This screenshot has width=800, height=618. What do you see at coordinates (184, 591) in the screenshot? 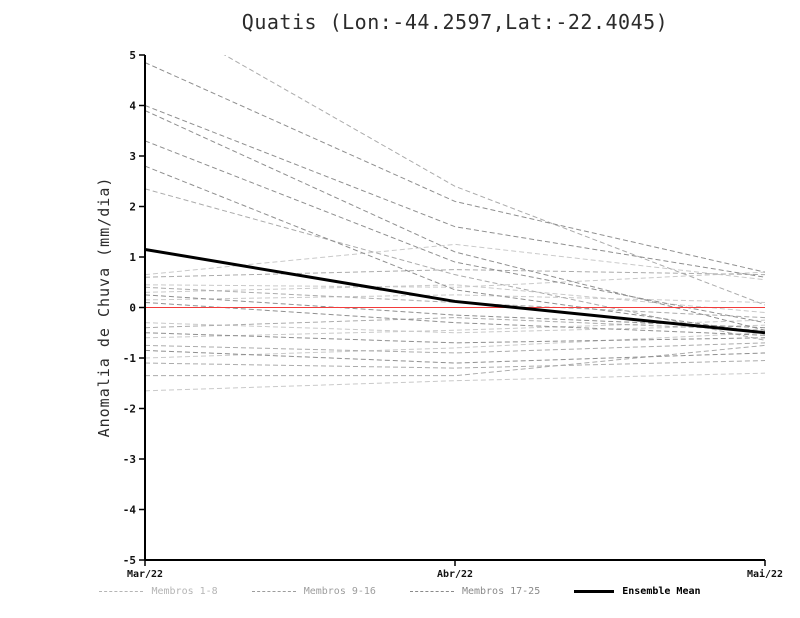
I see `legend-label: Membros 1-8` at bounding box center [184, 591].